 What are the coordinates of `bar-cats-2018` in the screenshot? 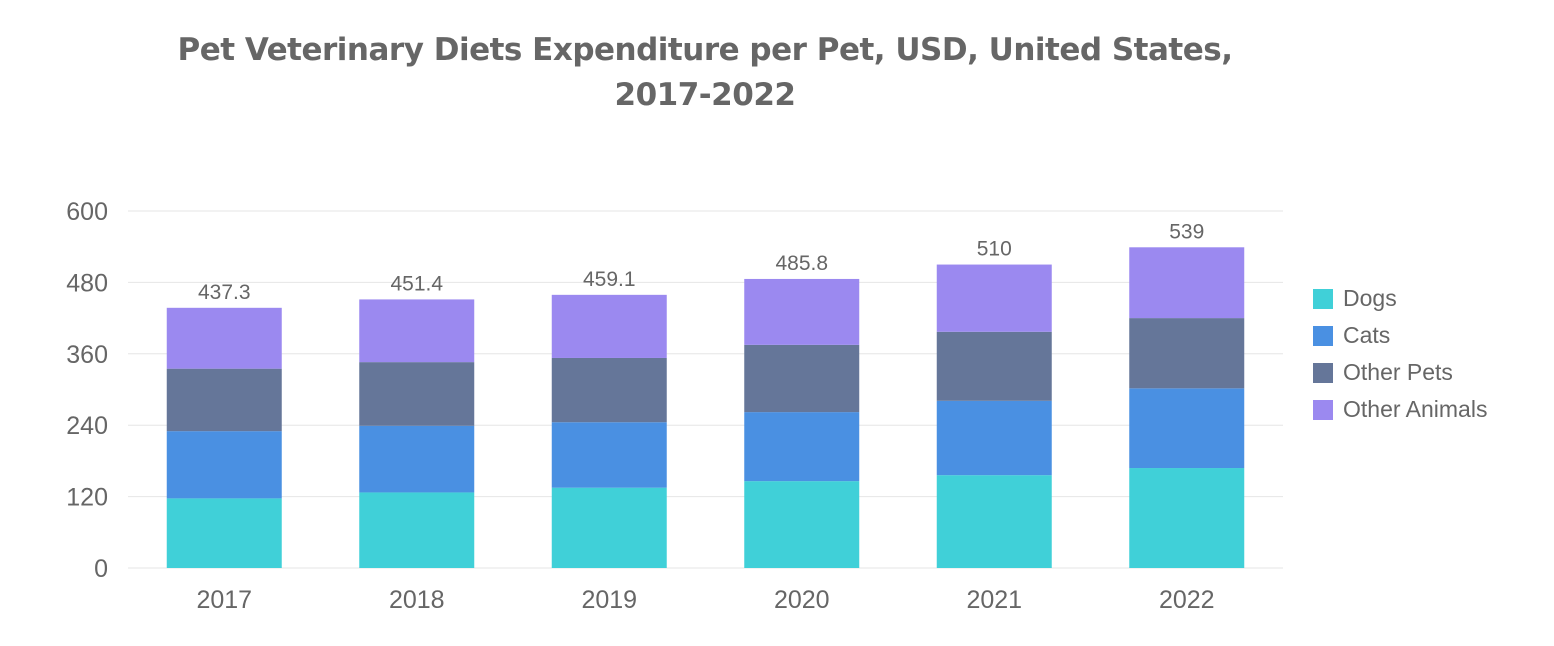 It's located at (417, 459).